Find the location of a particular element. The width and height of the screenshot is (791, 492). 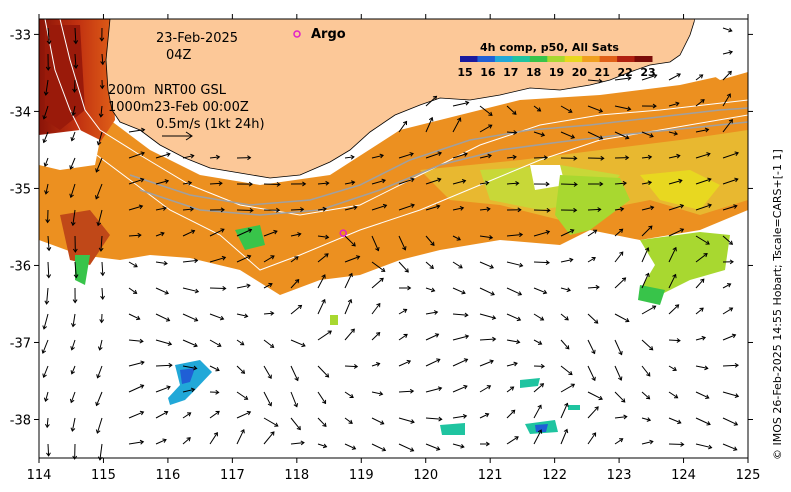

colorbar-tick-label: 20 is located at coordinates (580, 72).